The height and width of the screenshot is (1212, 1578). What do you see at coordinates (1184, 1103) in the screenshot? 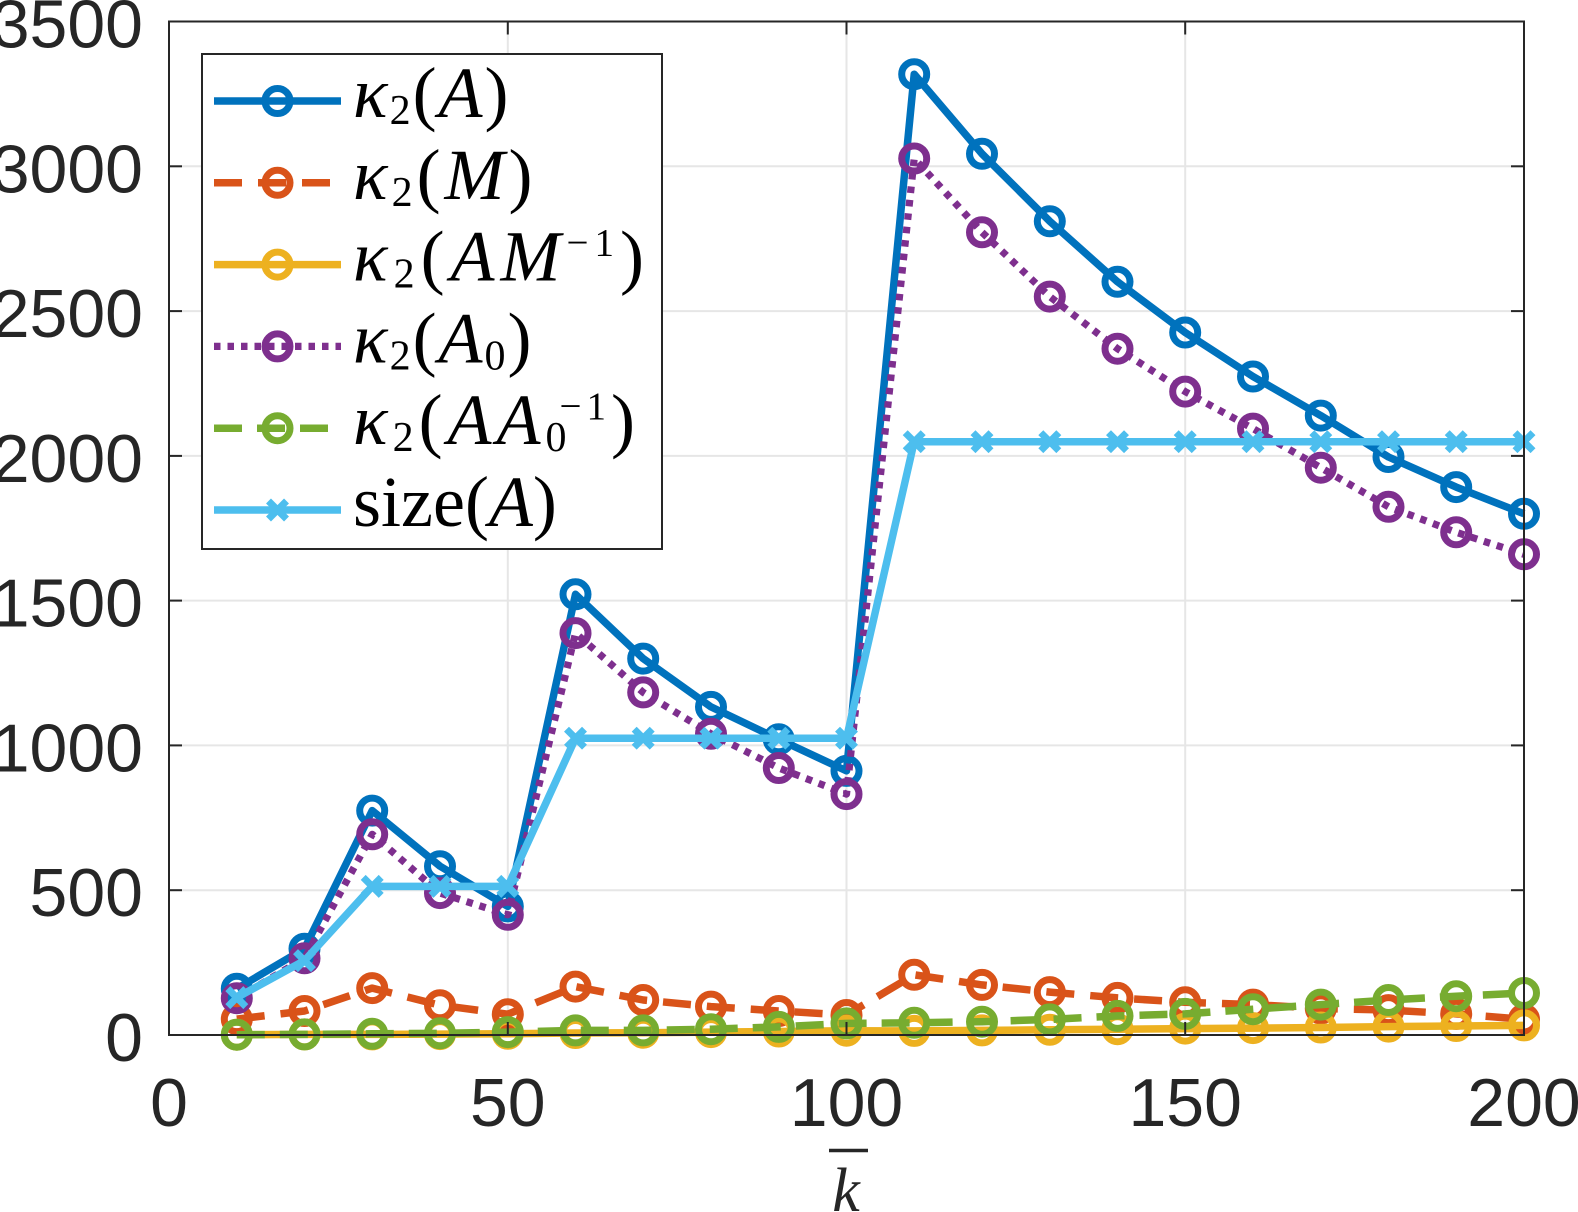
I see `svg-text: 150` at bounding box center [1184, 1103].